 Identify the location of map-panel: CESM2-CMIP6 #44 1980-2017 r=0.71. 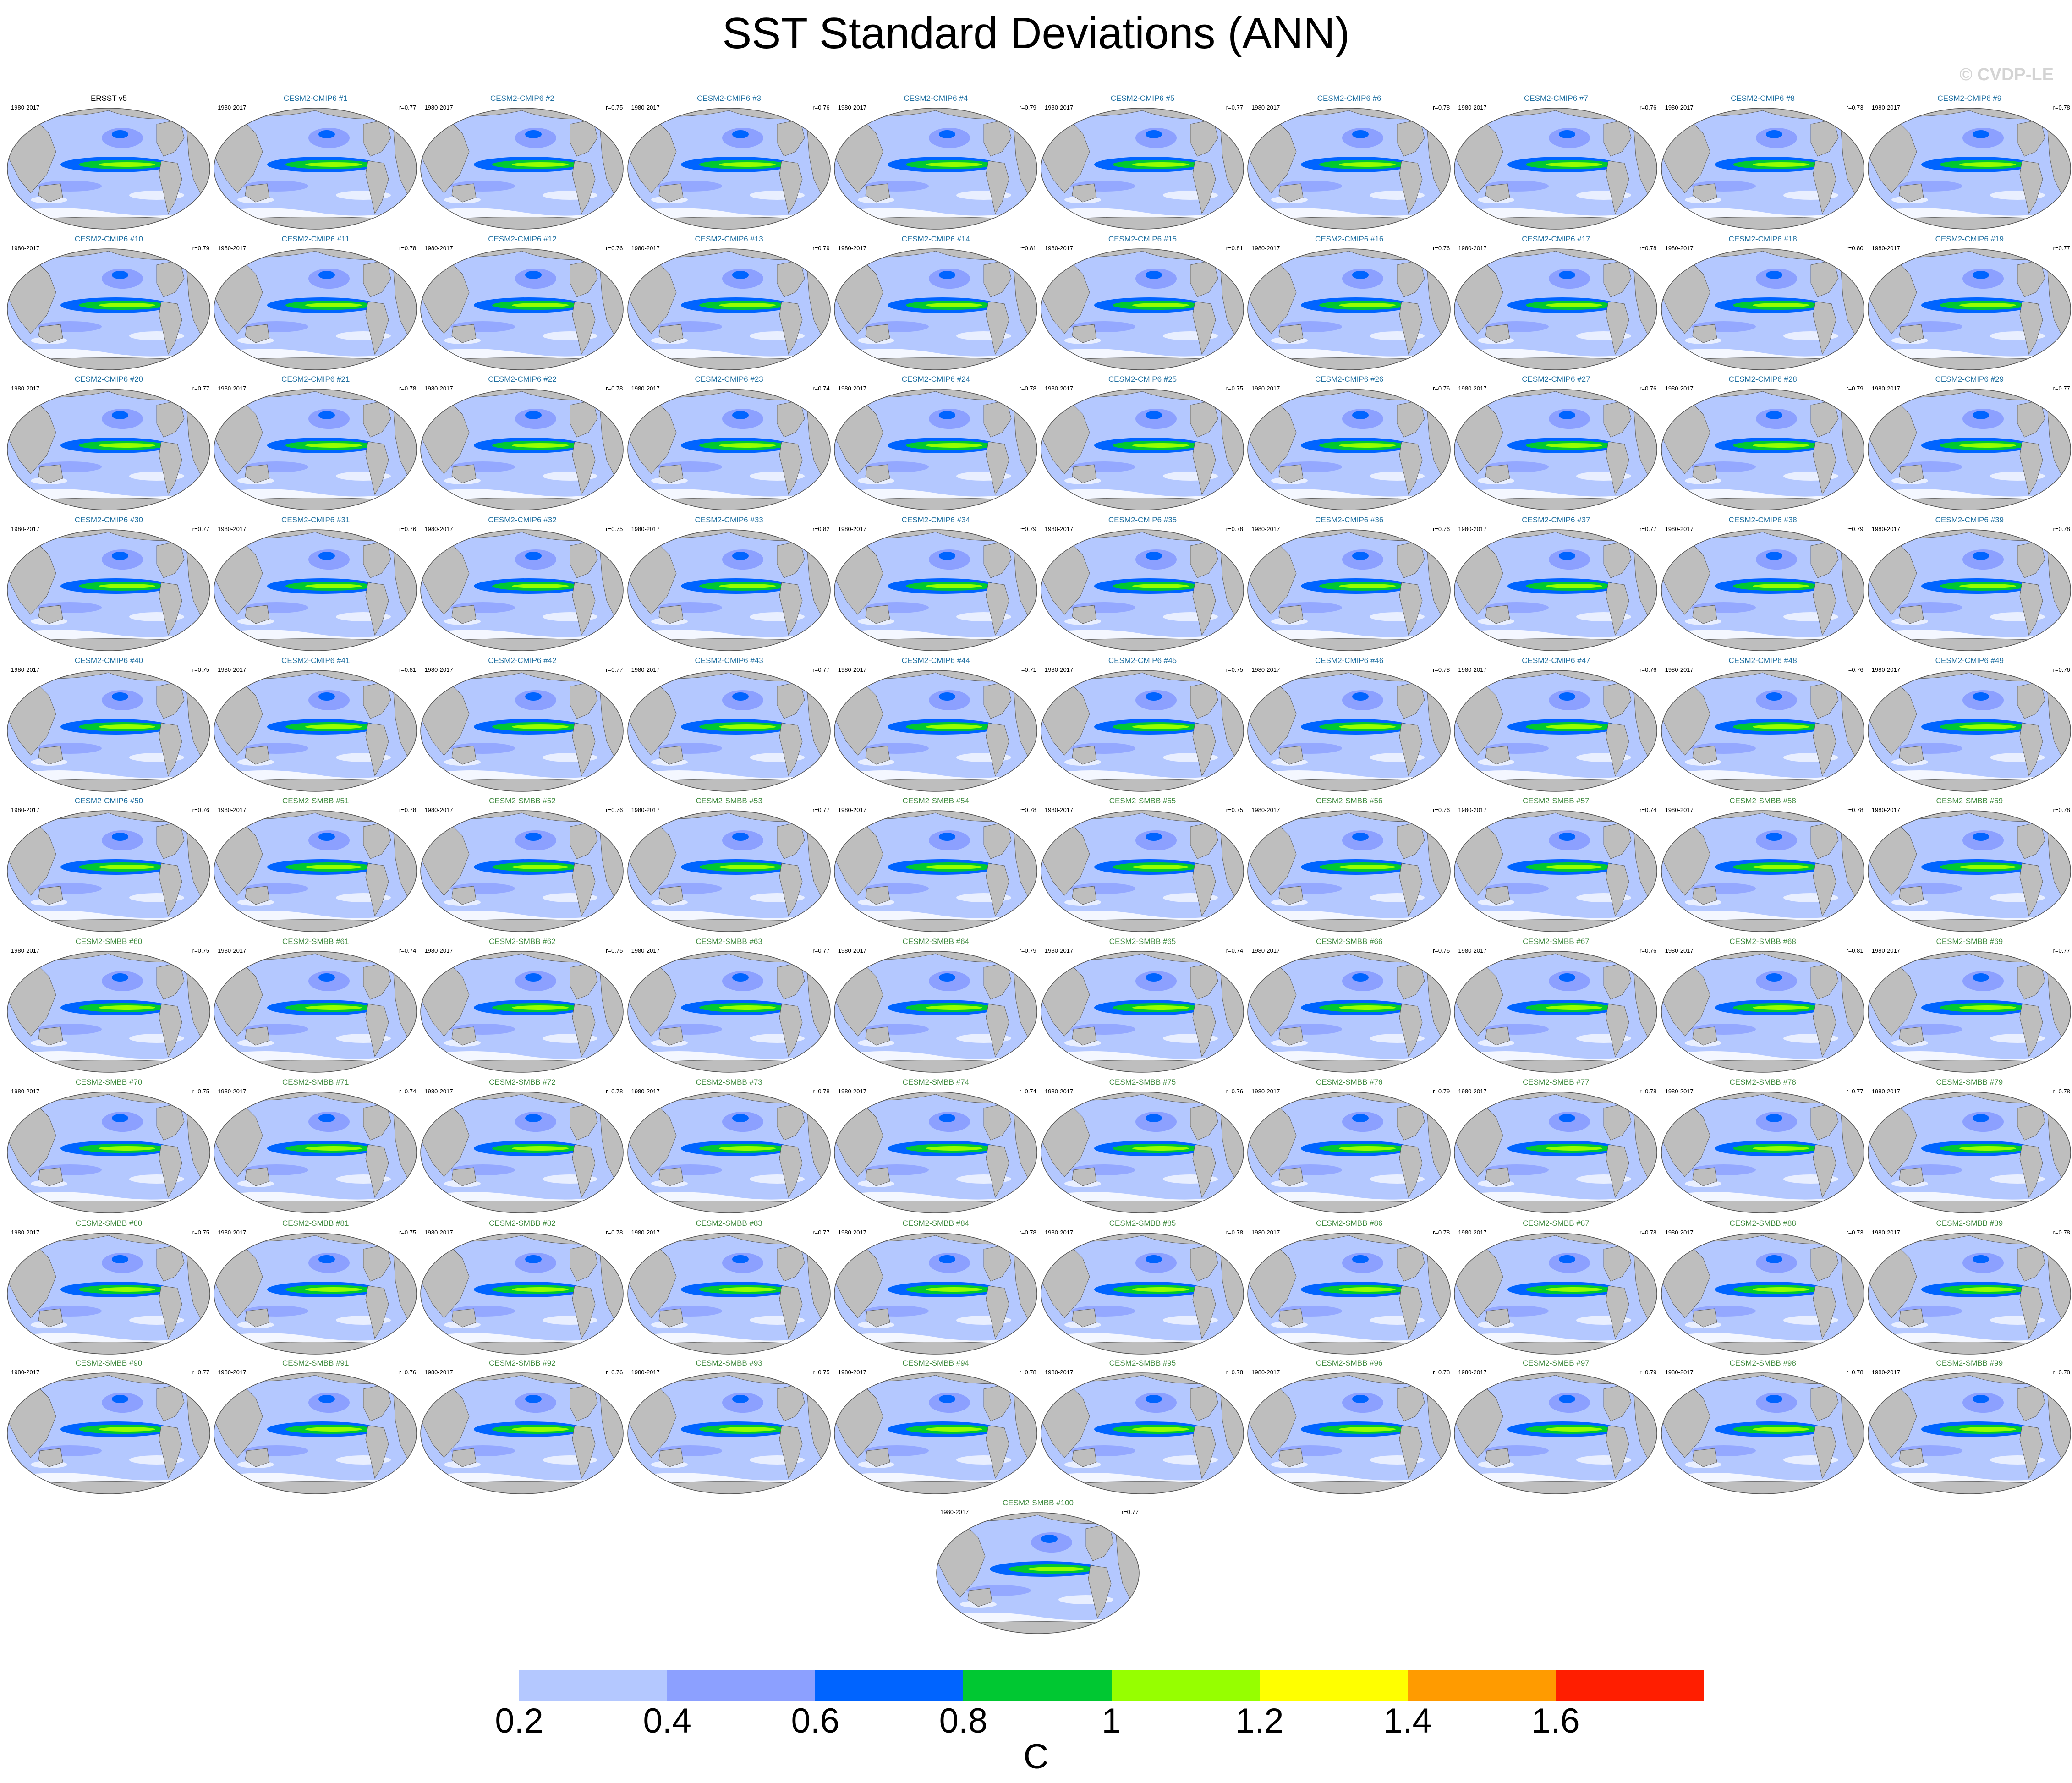
(936, 725).